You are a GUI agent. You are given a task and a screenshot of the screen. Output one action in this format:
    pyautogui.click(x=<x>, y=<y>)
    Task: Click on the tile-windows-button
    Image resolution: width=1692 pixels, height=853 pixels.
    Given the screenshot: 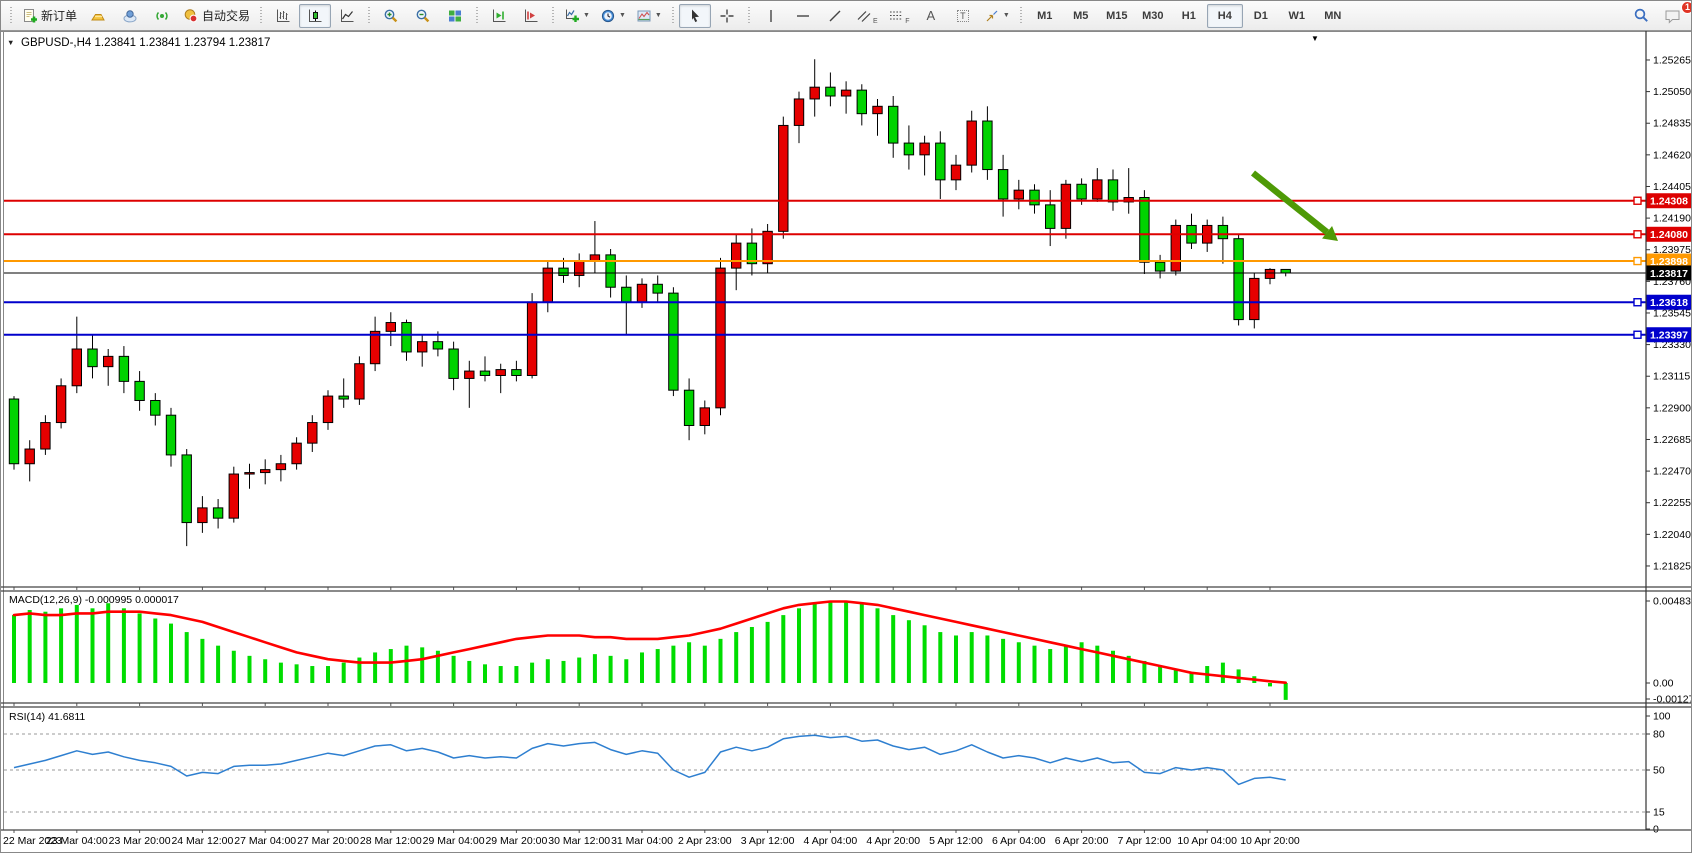 What is the action you would take?
    pyautogui.click(x=455, y=16)
    